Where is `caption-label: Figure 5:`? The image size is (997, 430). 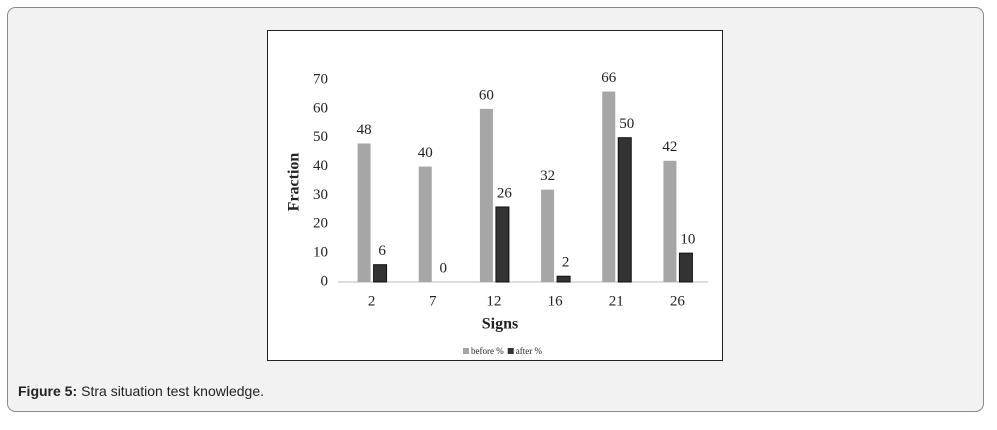 caption-label: Figure 5: is located at coordinates (47, 391).